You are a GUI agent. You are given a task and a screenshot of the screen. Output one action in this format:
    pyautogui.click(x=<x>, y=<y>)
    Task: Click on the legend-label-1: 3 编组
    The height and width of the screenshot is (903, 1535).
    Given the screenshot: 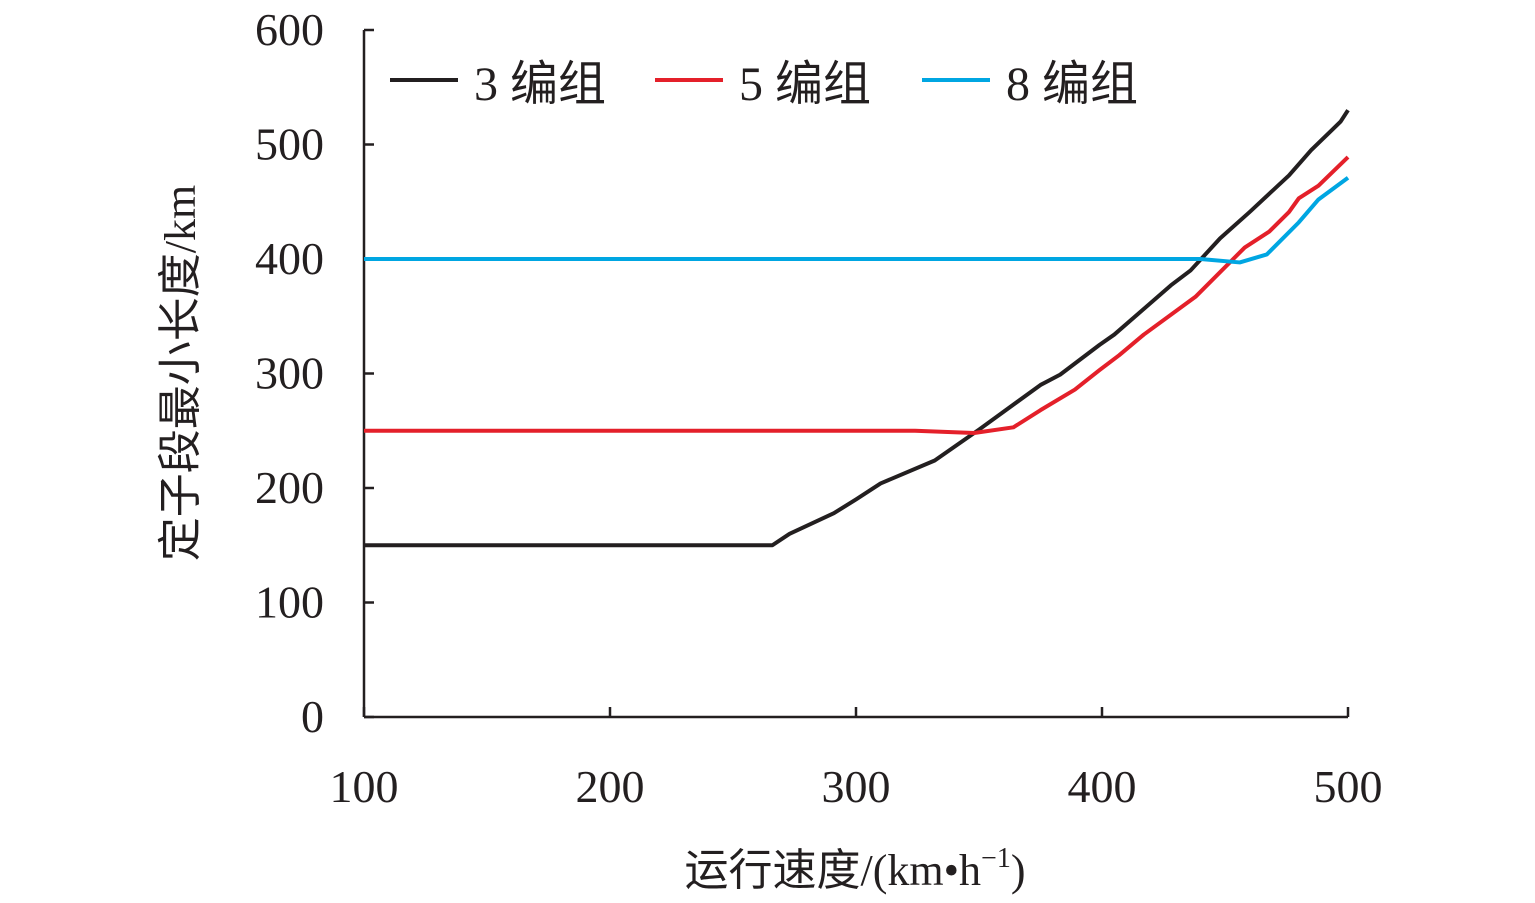 What is the action you would take?
    pyautogui.click(x=540, y=84)
    